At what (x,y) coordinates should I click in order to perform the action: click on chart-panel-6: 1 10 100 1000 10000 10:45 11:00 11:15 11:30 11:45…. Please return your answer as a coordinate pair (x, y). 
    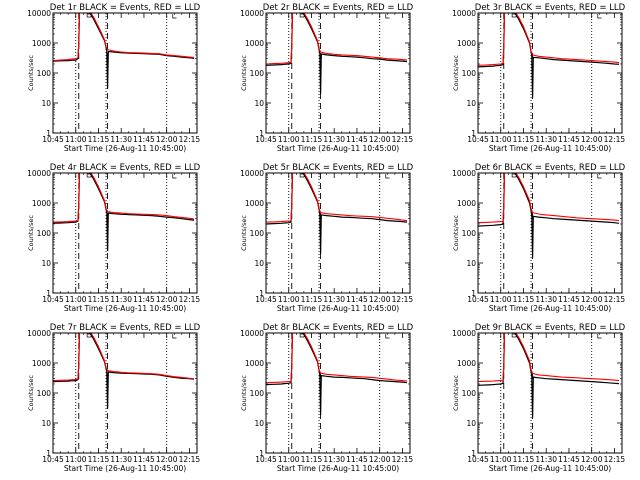
    Looking at the image, I should click on (539, 238).